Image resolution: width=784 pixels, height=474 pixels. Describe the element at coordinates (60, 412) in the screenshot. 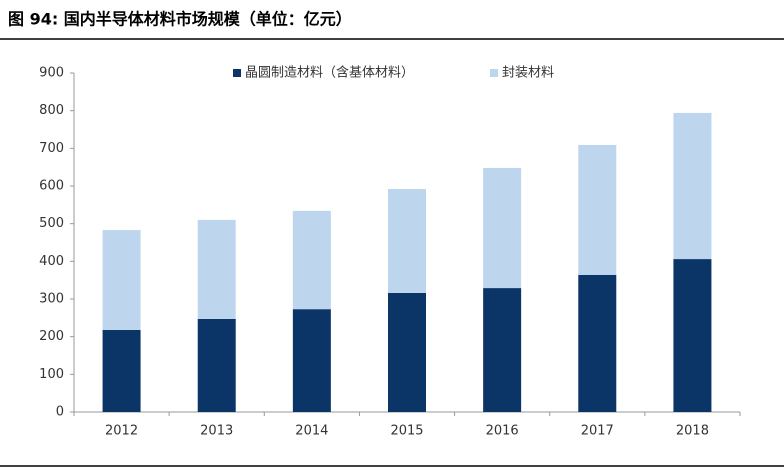

I see `y-tick-label: 0` at that location.